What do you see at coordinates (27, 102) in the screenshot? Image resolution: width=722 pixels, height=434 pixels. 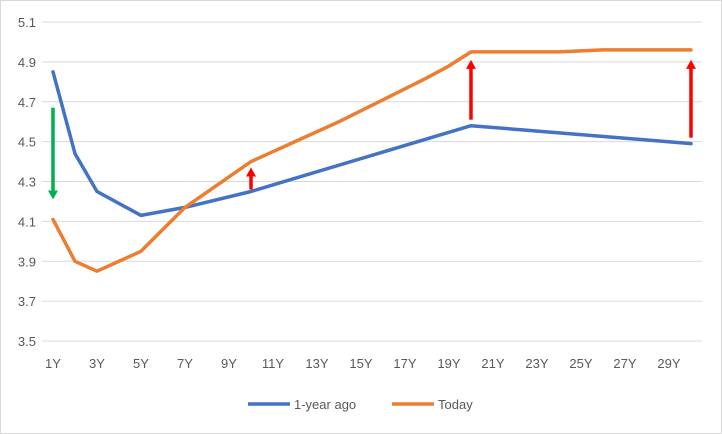 I see `y-tick-label: 4.7` at bounding box center [27, 102].